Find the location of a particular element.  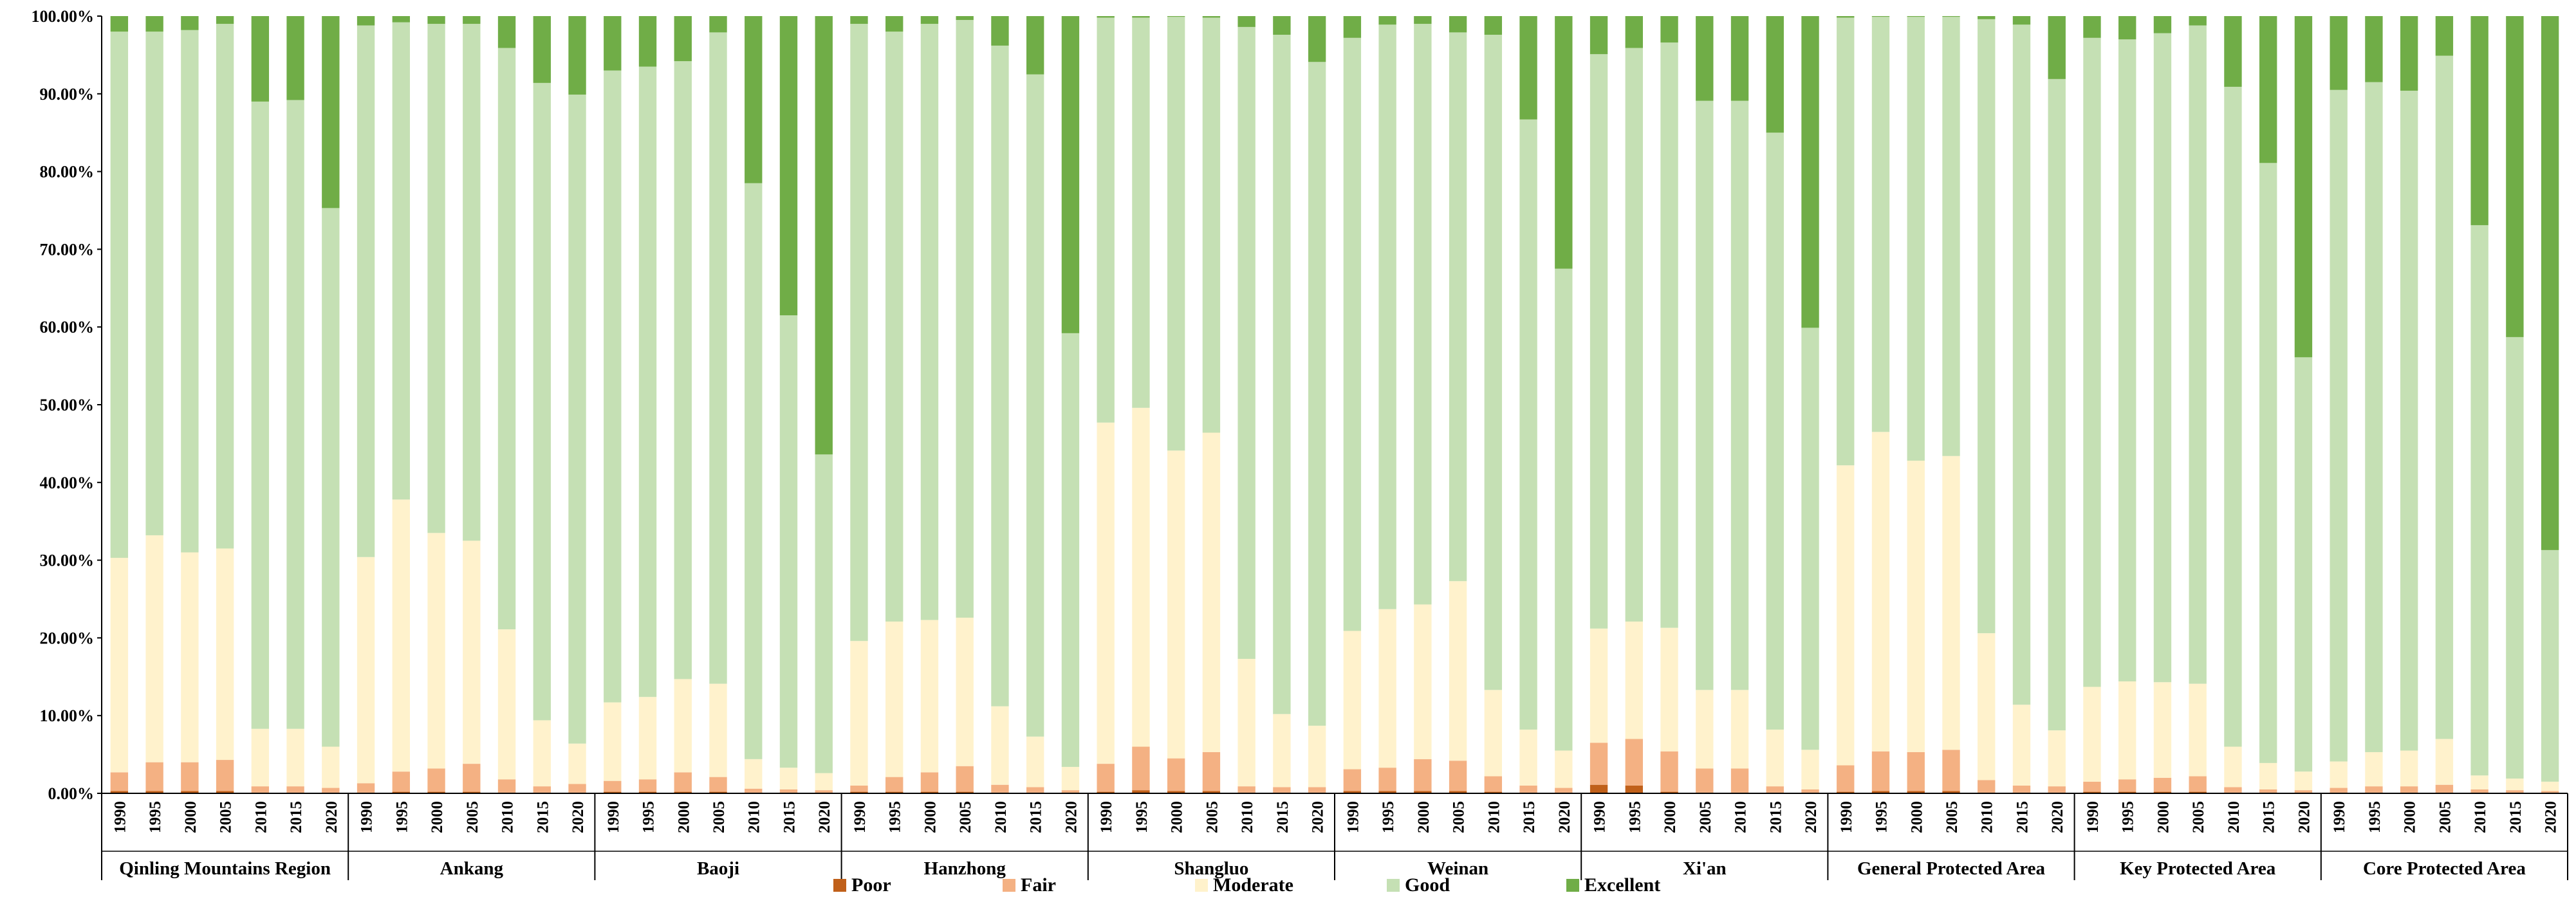

bar-segment: Key Protected Area 2000 Excellent: 2.2% is located at coordinates (2162, 24).